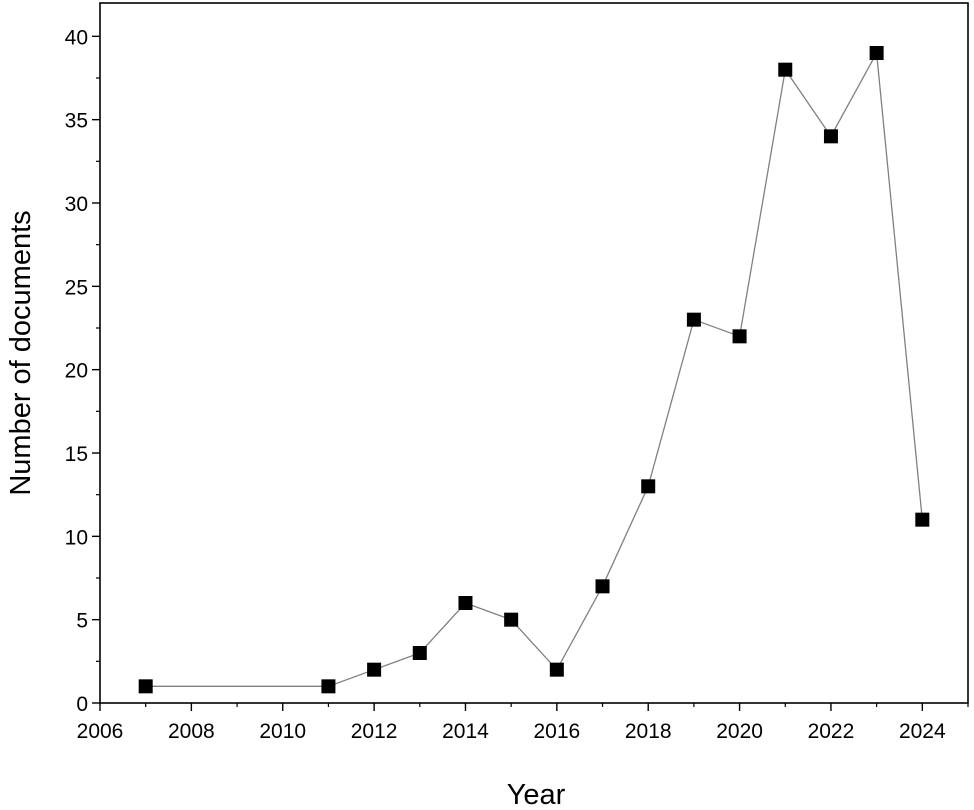 Image resolution: width=974 pixels, height=810 pixels. I want to click on y-tick-label: 20, so click(76, 371).